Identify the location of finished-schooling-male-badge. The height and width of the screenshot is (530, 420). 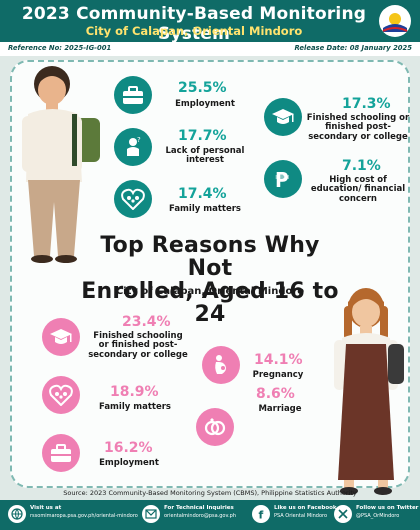
(283, 117).